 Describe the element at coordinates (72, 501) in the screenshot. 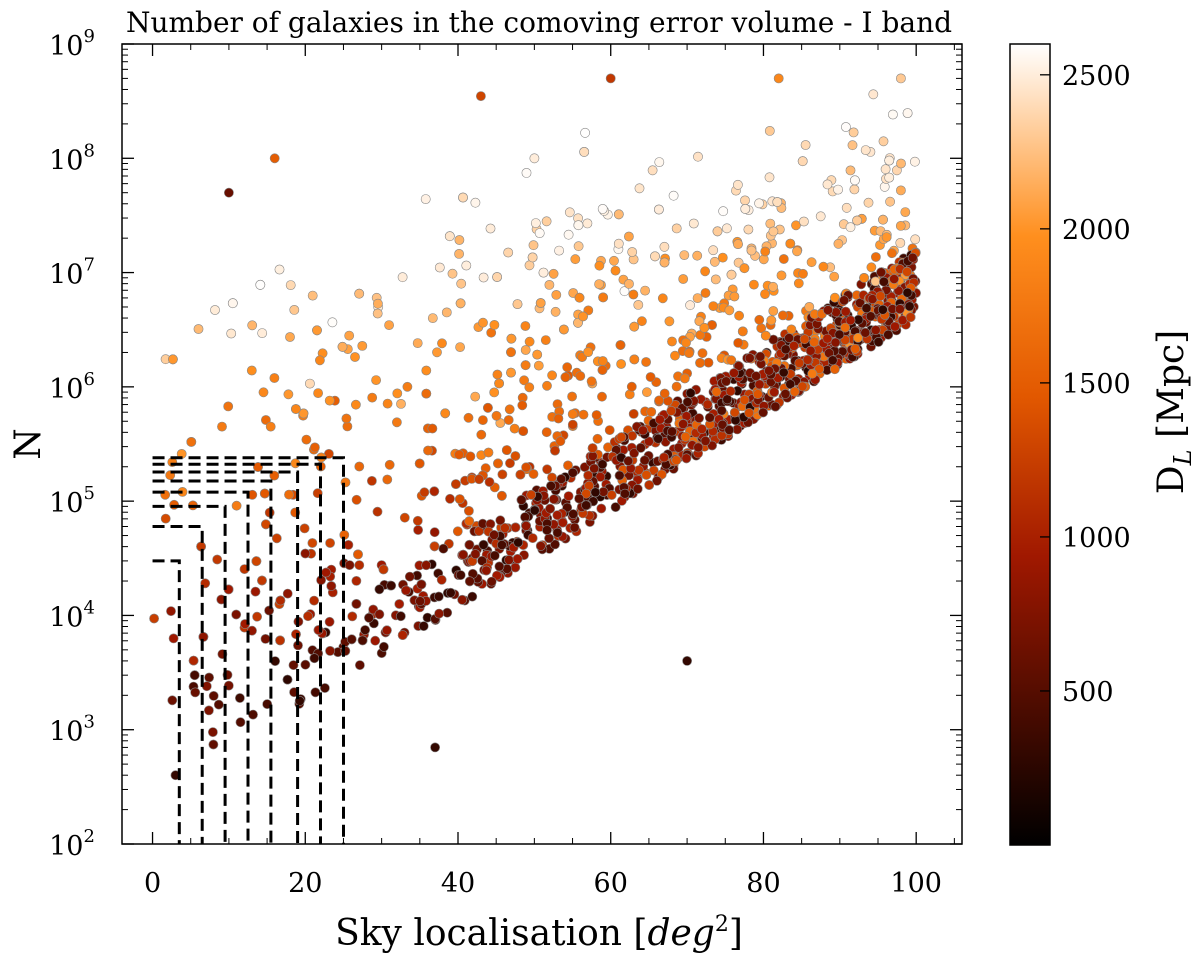

I see `y-tick-label: 105` at that location.